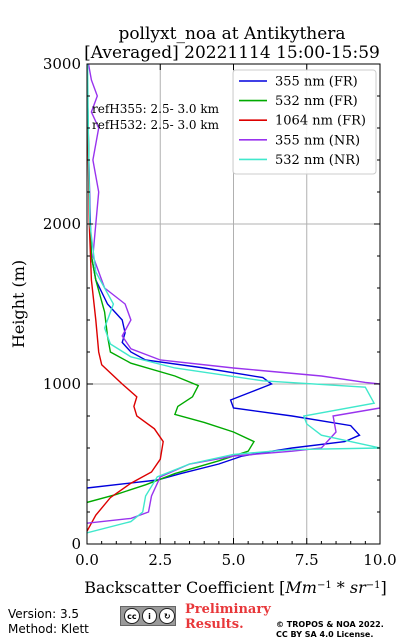 The image size is (400, 640). I want to click on legend-box, so click(304, 122).